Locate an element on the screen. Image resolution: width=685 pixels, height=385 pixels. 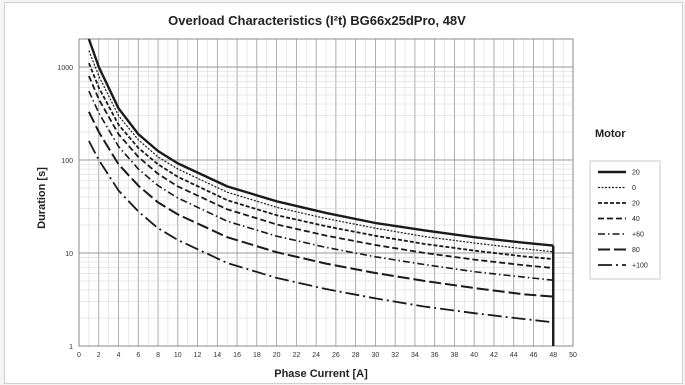
x-tick-label: 24 is located at coordinates (316, 355).